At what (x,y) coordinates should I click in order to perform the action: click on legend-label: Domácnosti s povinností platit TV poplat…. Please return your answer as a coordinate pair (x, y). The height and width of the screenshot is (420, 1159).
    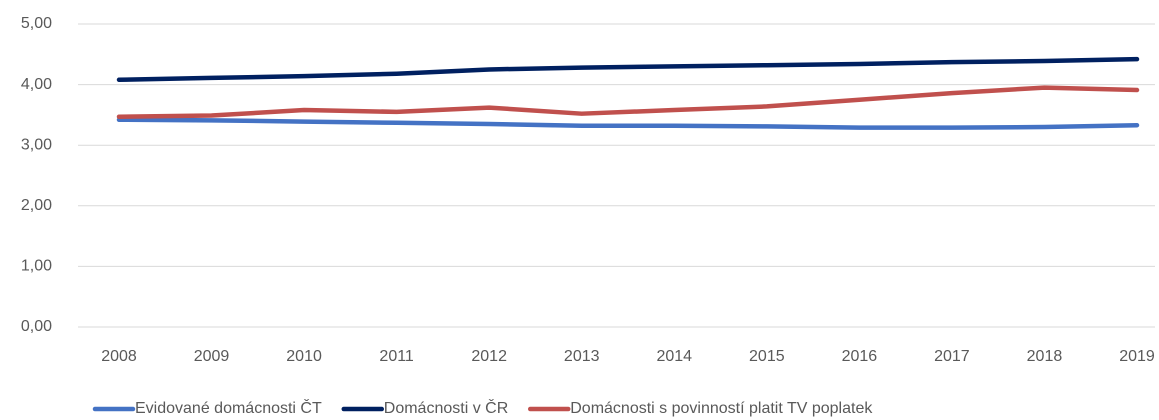
    Looking at the image, I should click on (721, 408).